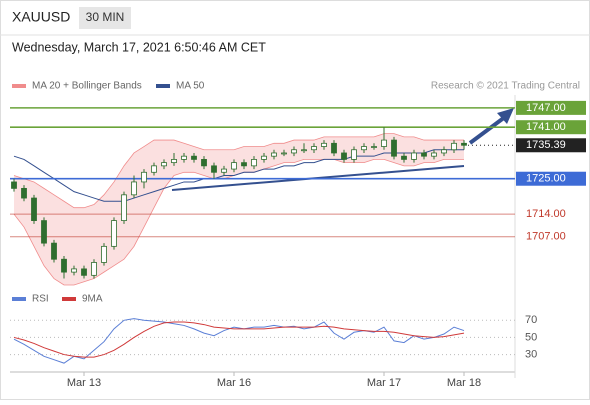 The height and width of the screenshot is (405, 590). I want to click on legend-label: MA 50, so click(190, 86).